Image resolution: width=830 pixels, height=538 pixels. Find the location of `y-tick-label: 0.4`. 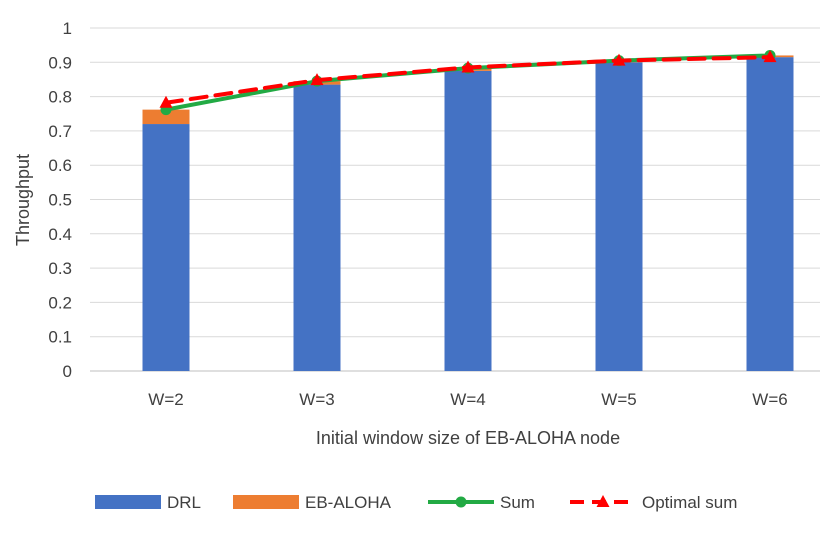

y-tick-label: 0.4 is located at coordinates (60, 234).